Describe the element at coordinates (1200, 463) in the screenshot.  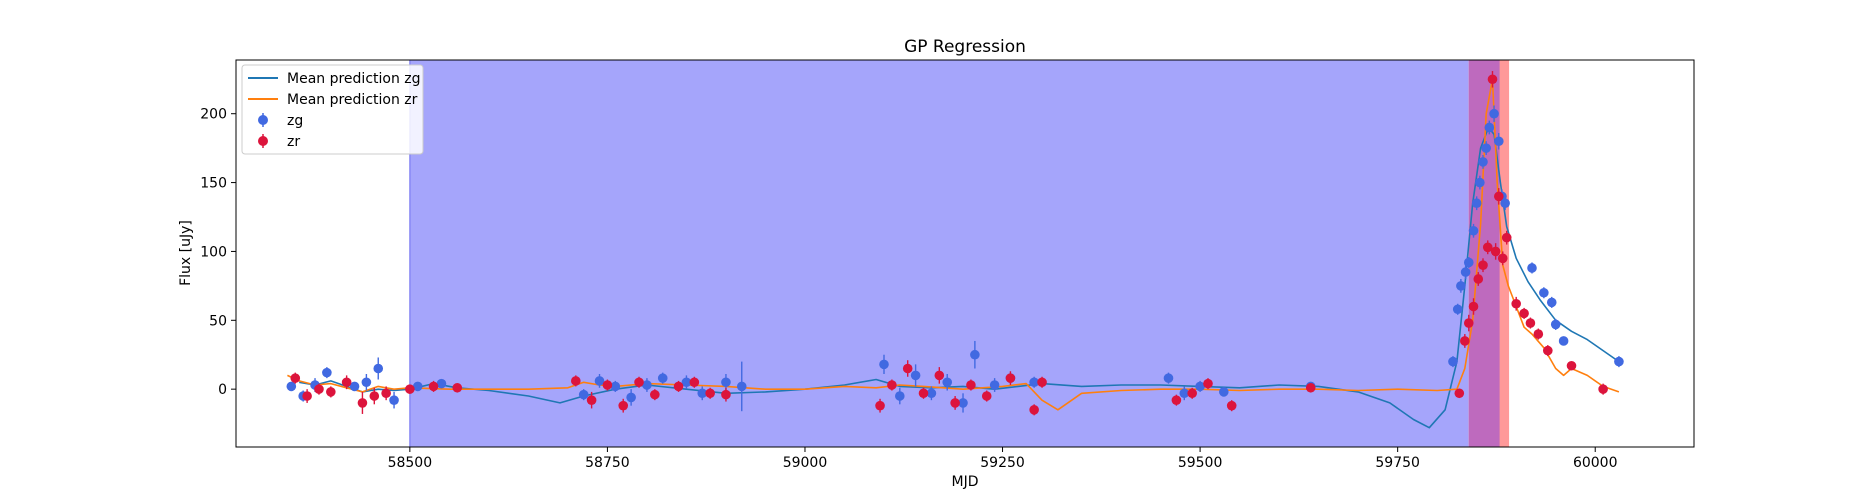
I see `x-tick-label: 59500` at that location.